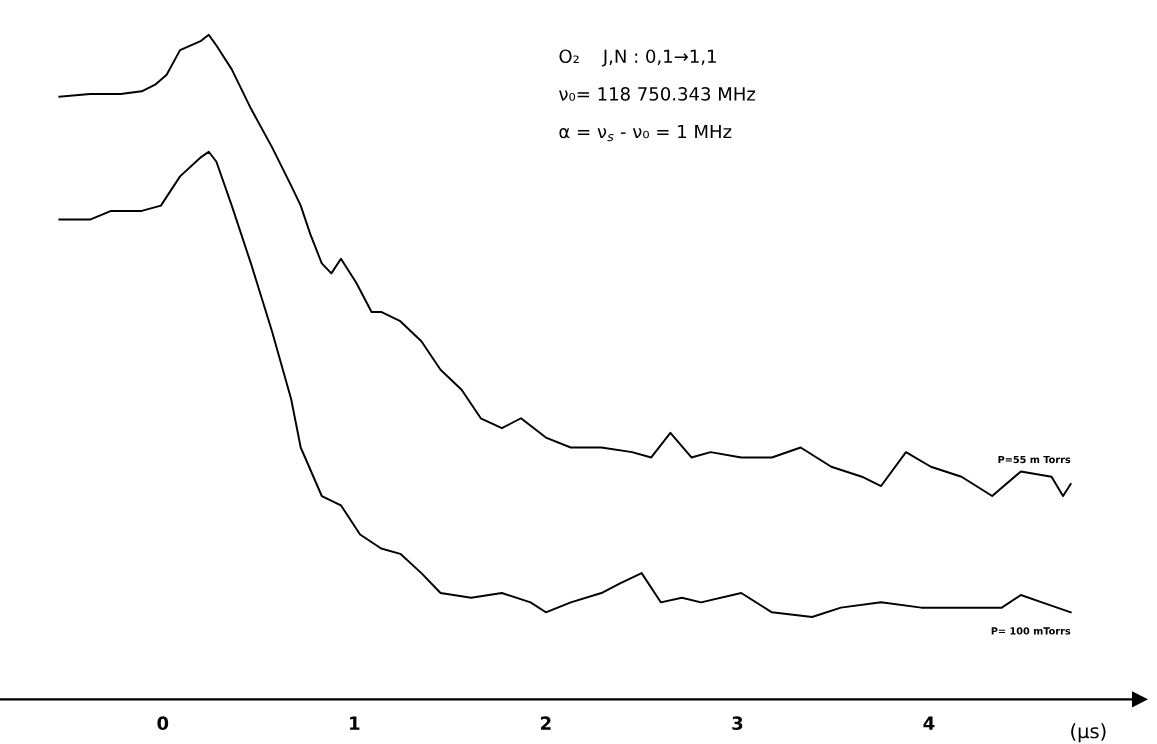 The image size is (1157, 744). Describe the element at coordinates (1034, 459) in the screenshot. I see `series-label: P=55 m Torrs` at that location.